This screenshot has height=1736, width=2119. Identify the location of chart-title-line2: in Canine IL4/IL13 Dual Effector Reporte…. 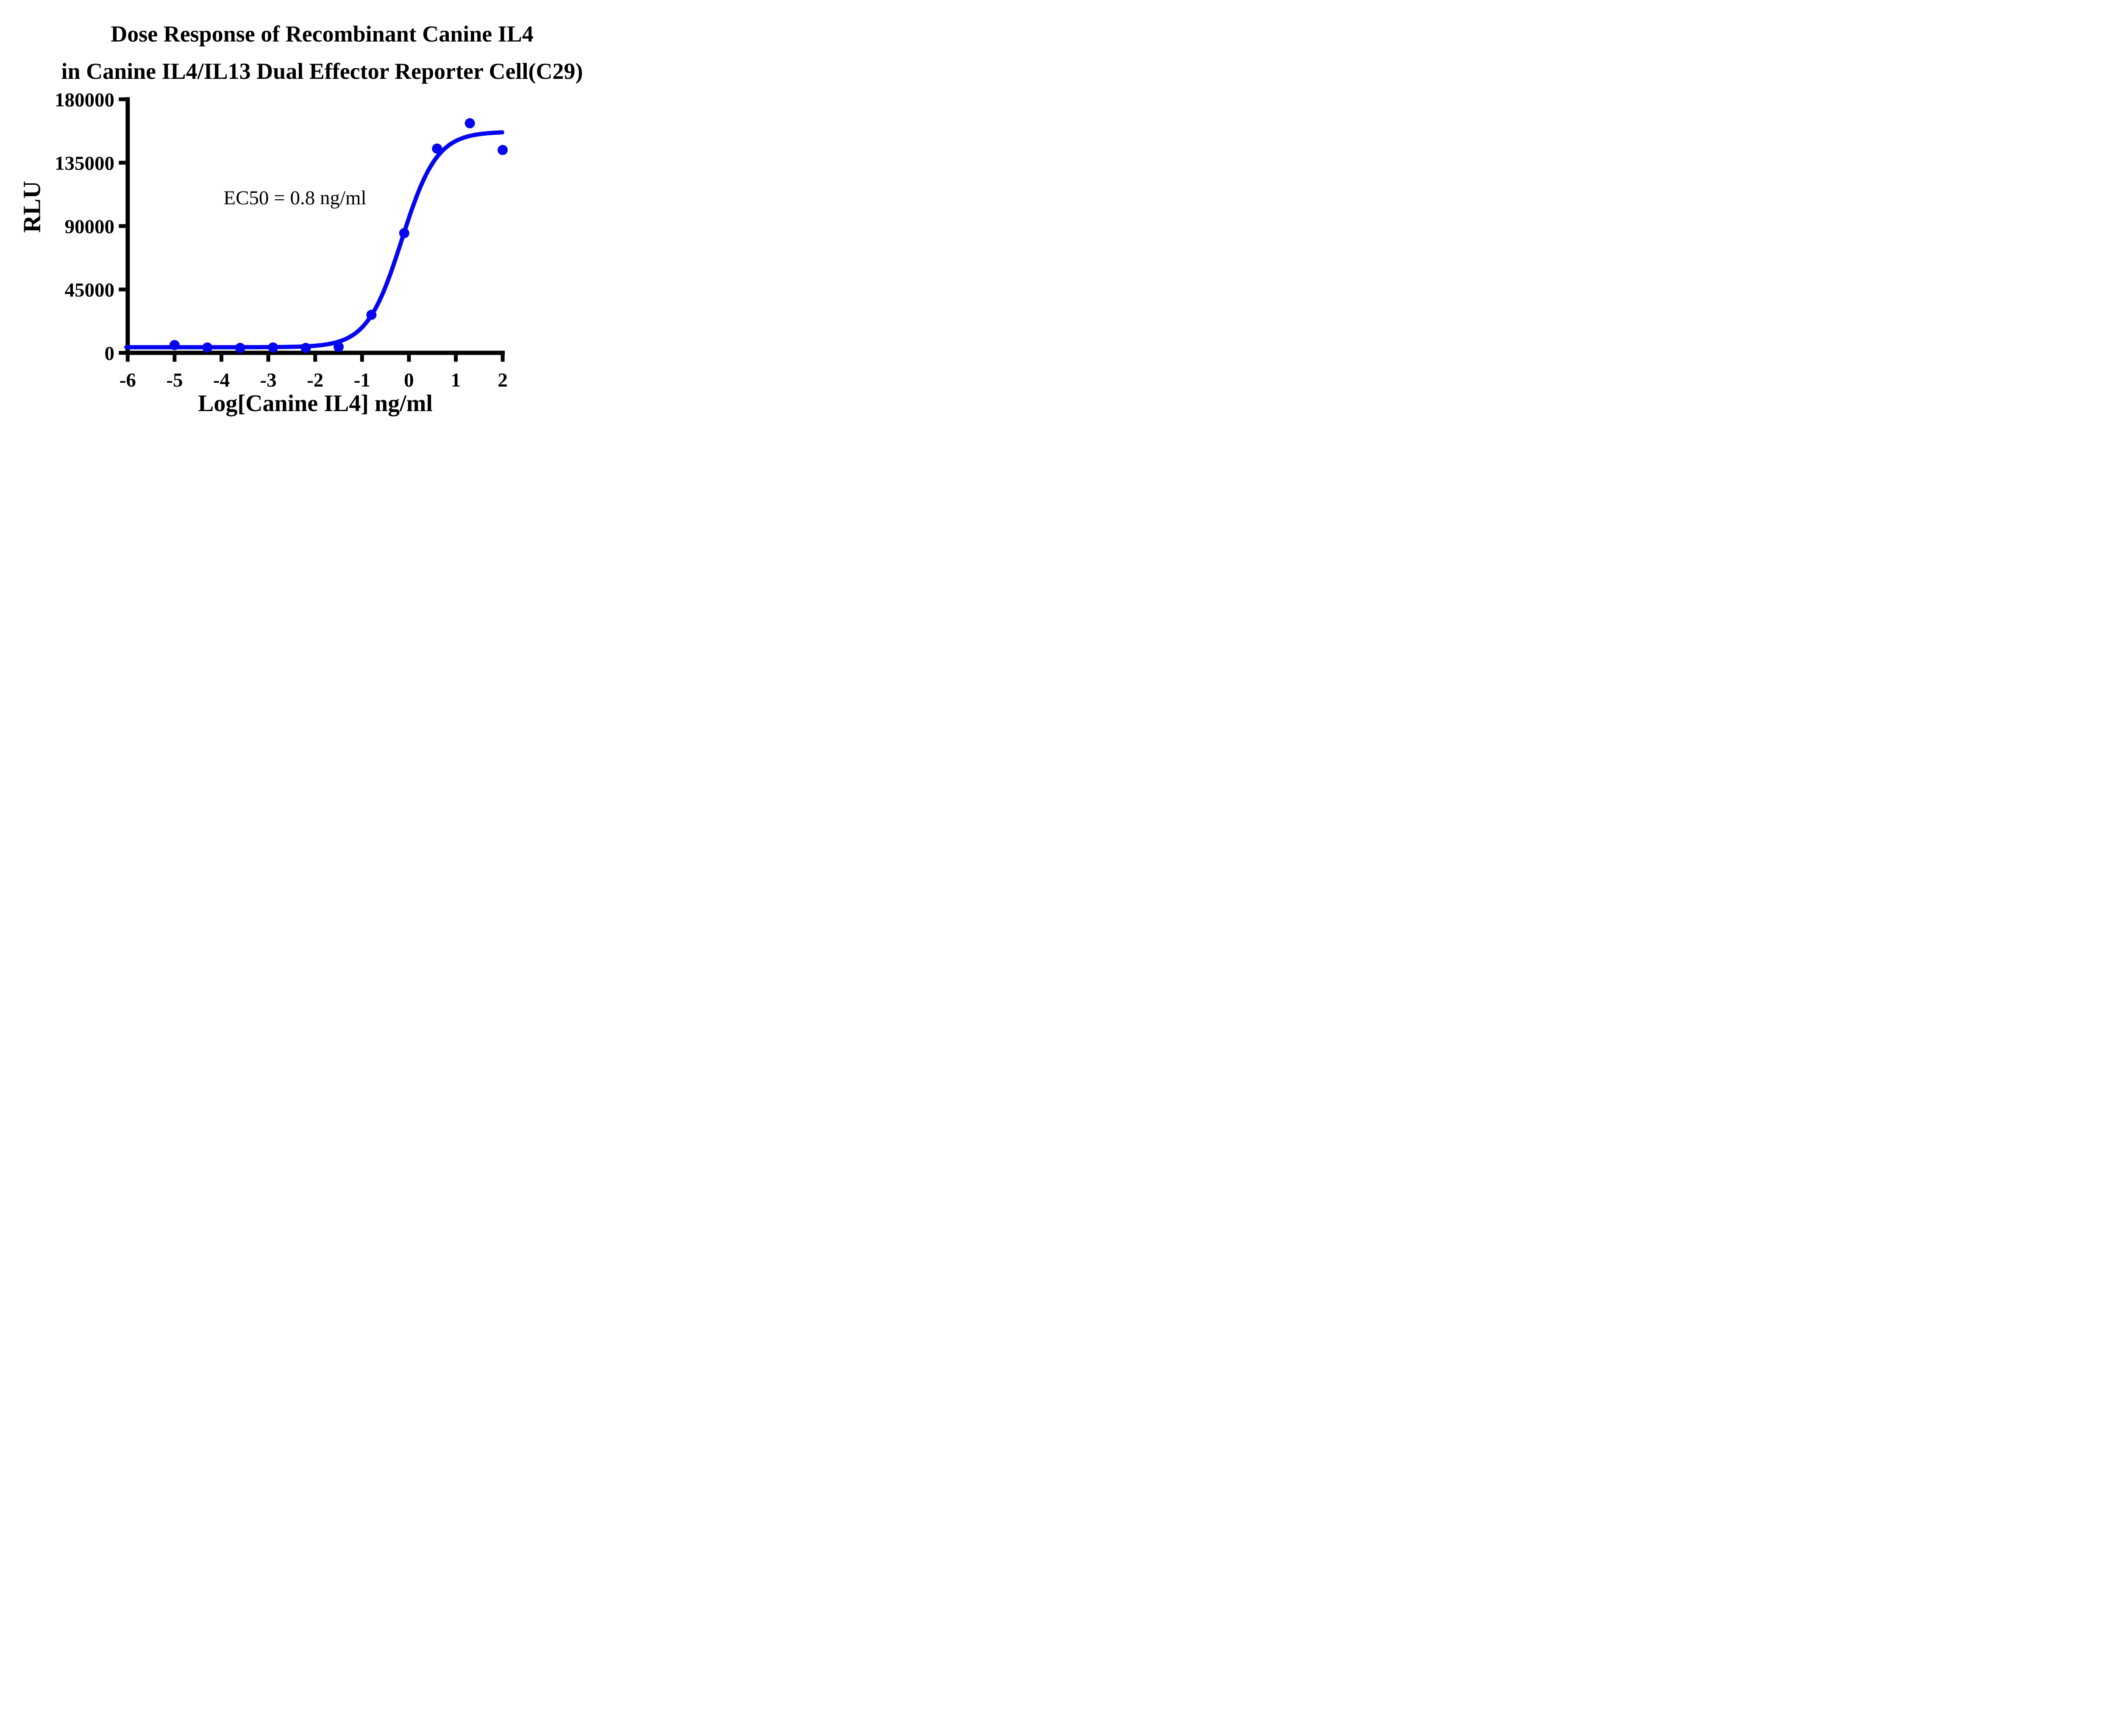
(322, 71).